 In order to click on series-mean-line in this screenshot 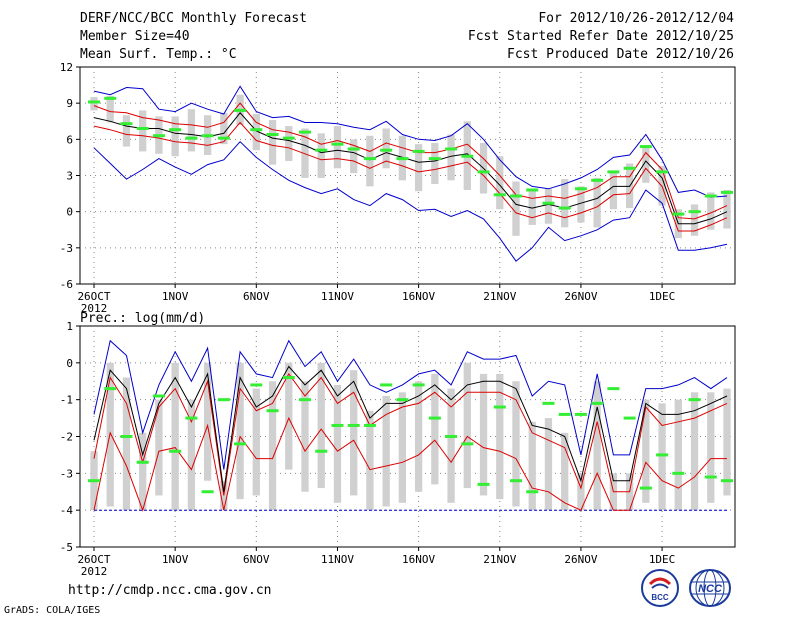, I will do `click(410, 168)`.